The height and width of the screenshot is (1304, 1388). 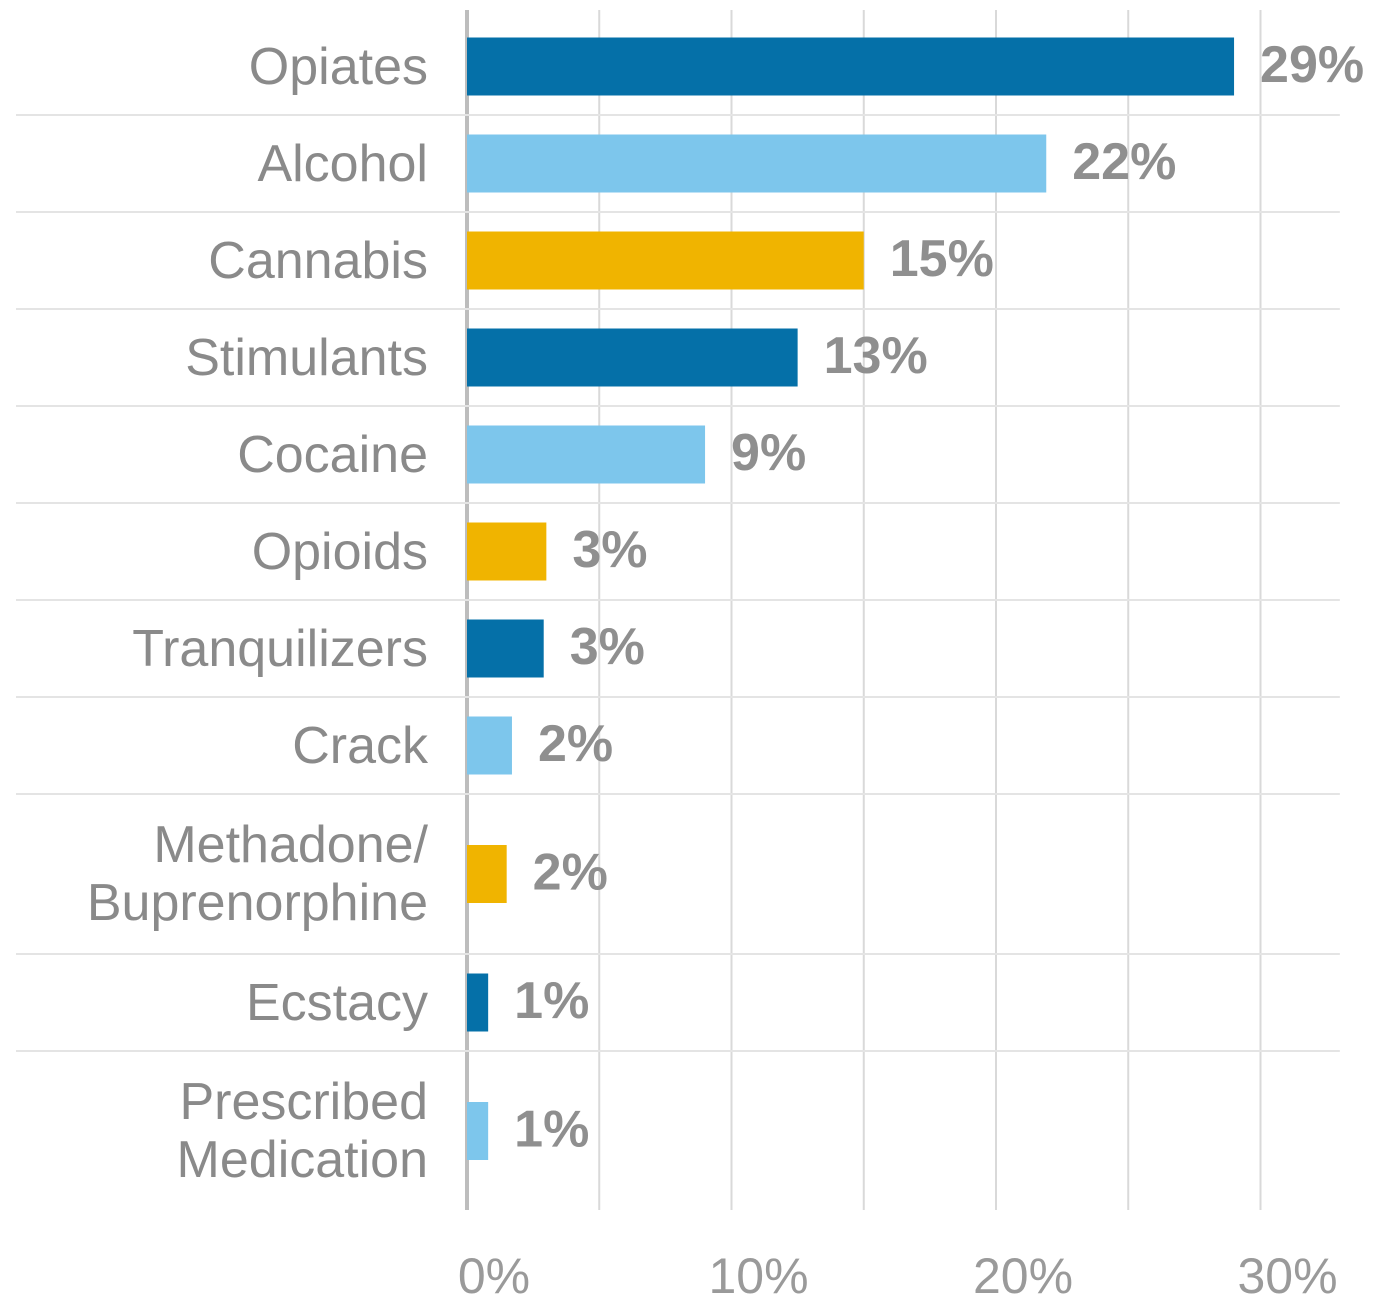 I want to click on category-label: Tranquilizers, so click(x=280, y=648).